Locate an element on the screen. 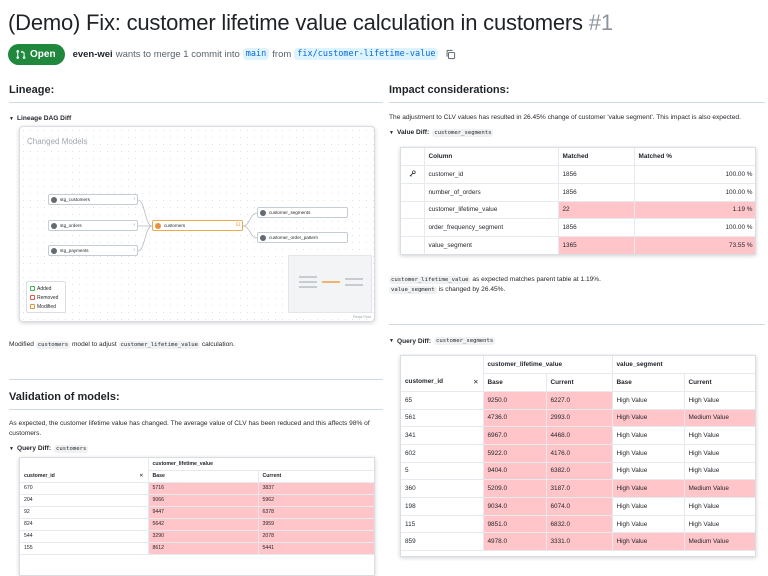 Image resolution: width=768 pixels, height=576 pixels. table-row: 341 6967.0 4468.0 High Value High Value is located at coordinates (578, 435).